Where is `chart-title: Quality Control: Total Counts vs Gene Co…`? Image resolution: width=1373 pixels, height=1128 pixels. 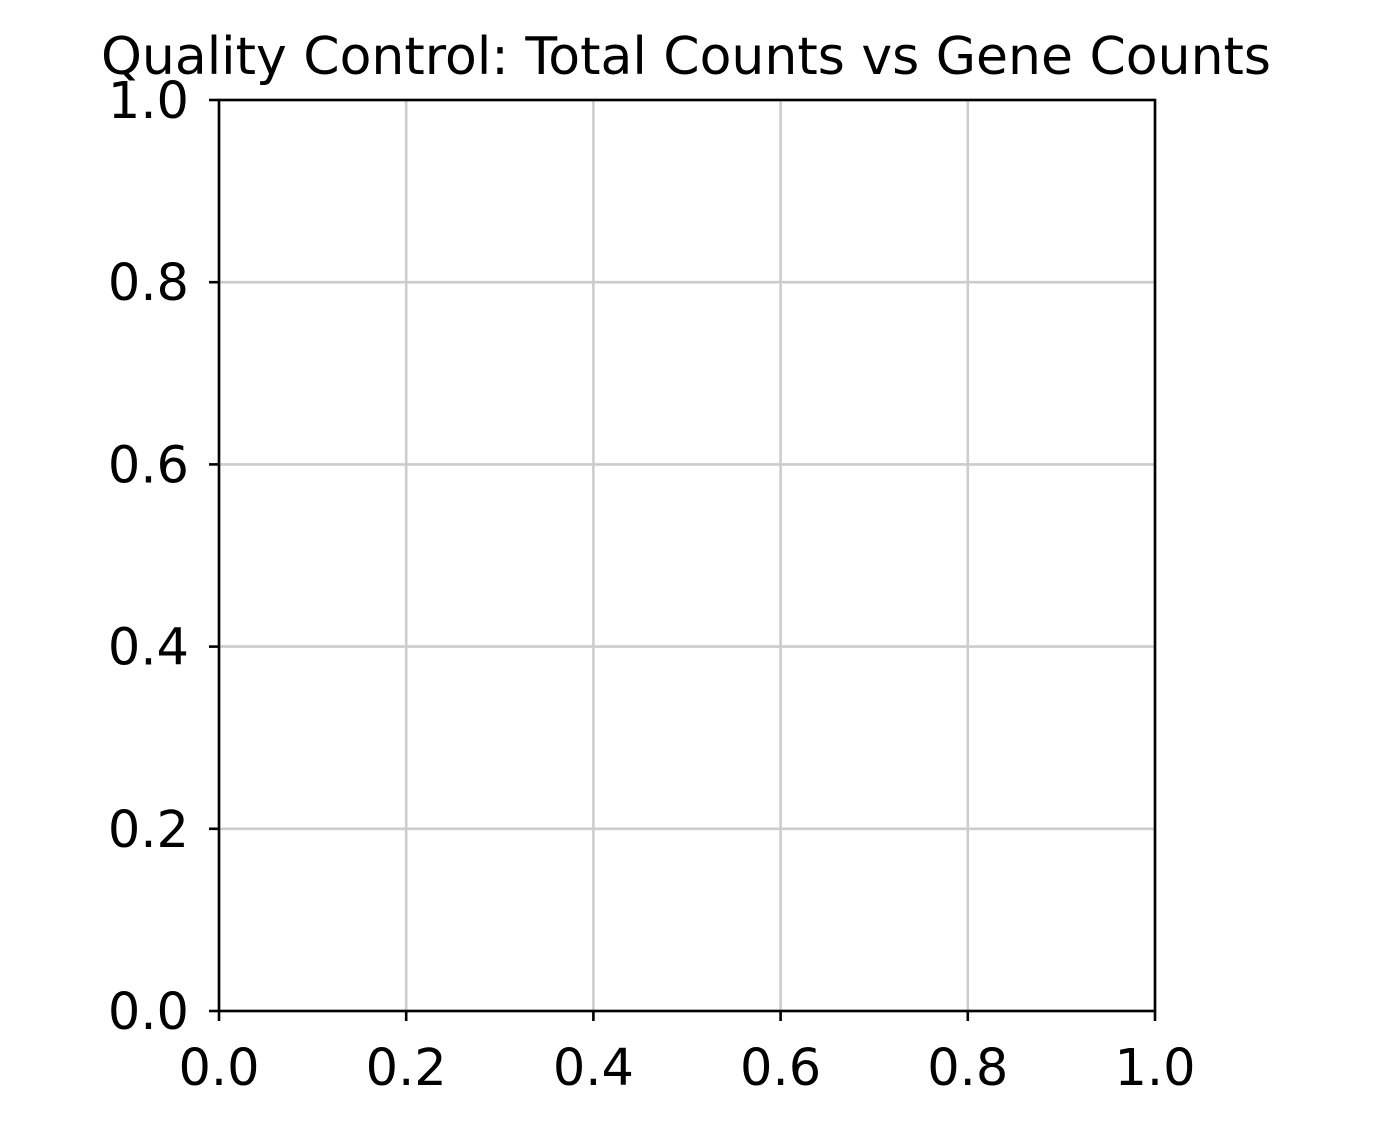 chart-title: Quality Control: Total Counts vs Gene Co… is located at coordinates (686, 57).